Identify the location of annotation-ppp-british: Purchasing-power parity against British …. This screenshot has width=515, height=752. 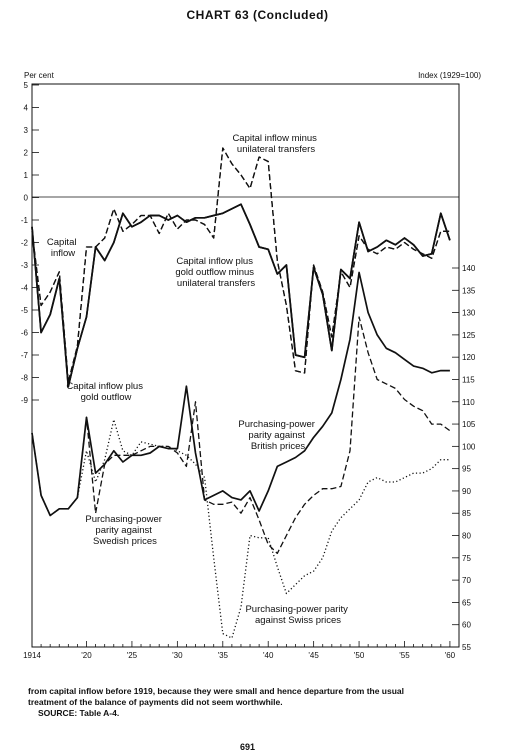
(277, 435).